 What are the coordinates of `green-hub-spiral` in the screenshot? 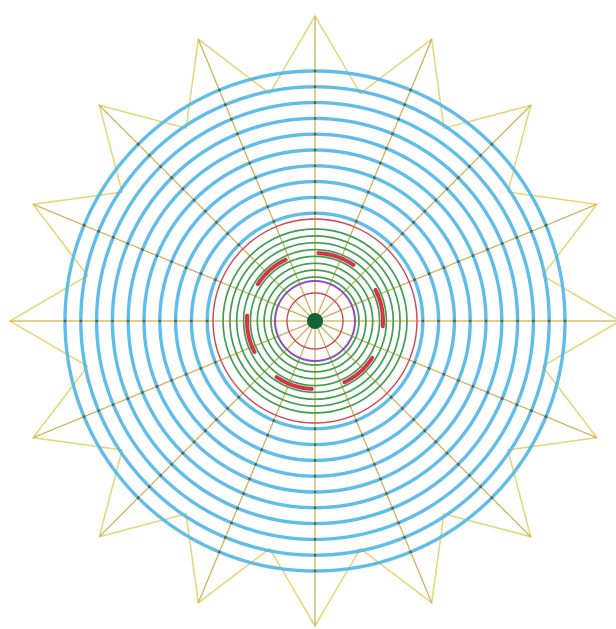 It's located at (315, 321).